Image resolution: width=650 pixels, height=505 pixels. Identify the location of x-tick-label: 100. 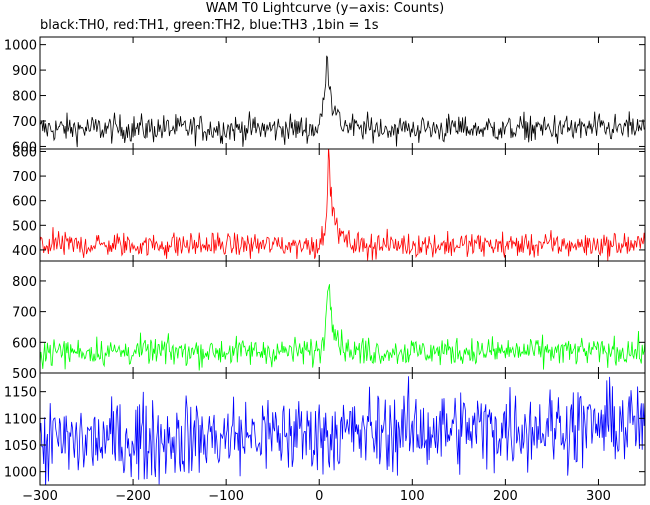
(412, 496).